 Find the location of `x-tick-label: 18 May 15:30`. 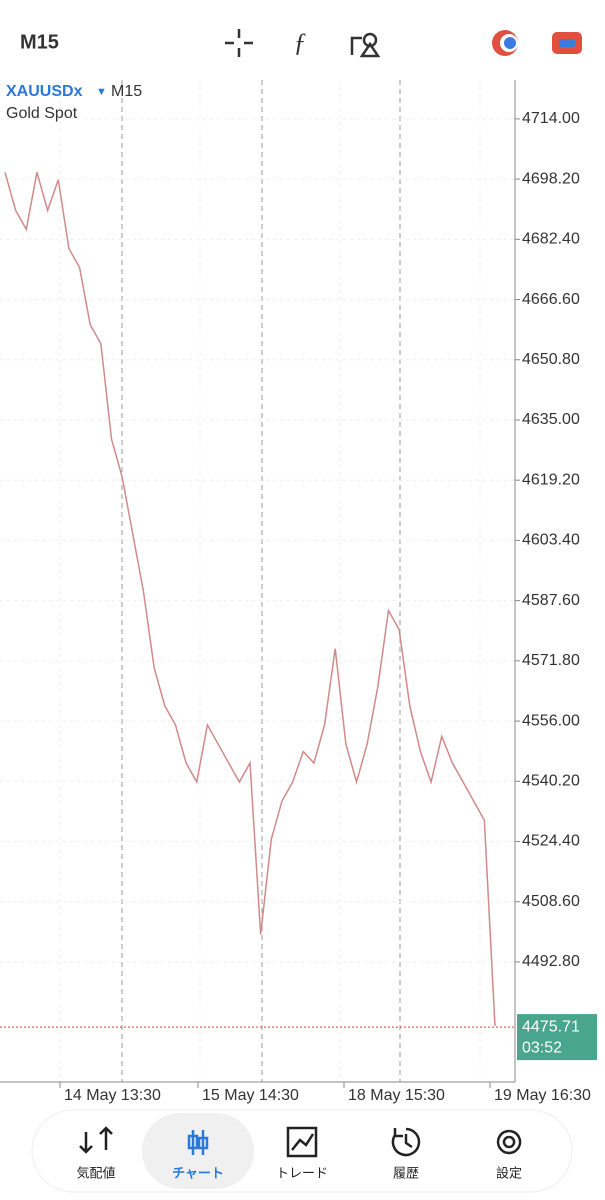

x-tick-label: 18 May 15:30 is located at coordinates (396, 1095).